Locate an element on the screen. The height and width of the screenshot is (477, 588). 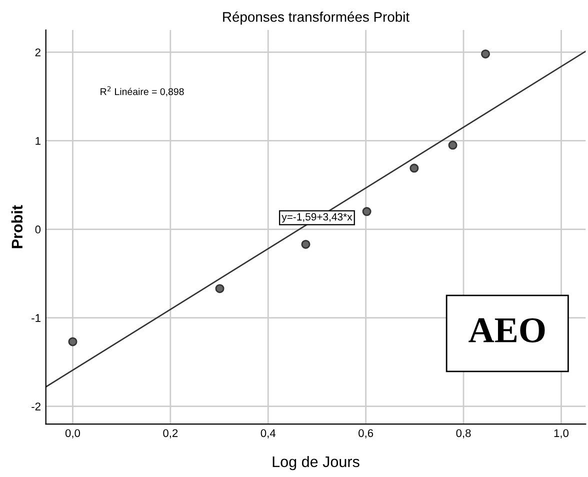
chart-title: Réponses transformées Probit is located at coordinates (316, 18).